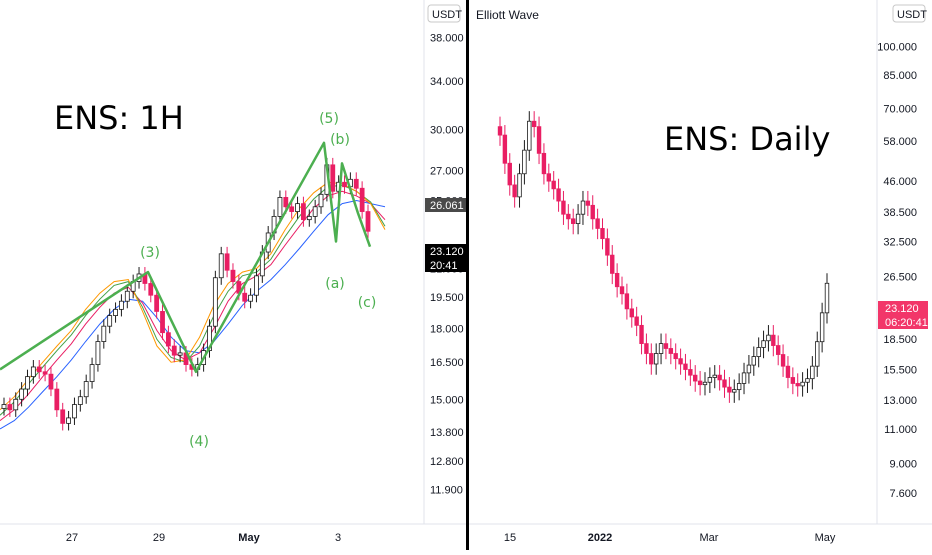 This screenshot has height=555, width=932. Describe the element at coordinates (447, 298) in the screenshot. I see `left-y-tick: 19.500` at that location.